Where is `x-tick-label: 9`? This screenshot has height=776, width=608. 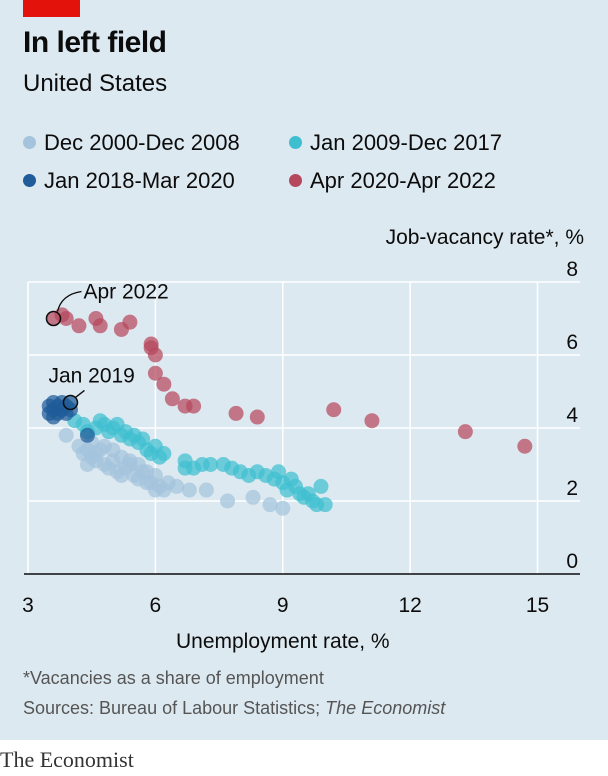 x-tick-label: 9 is located at coordinates (283, 605).